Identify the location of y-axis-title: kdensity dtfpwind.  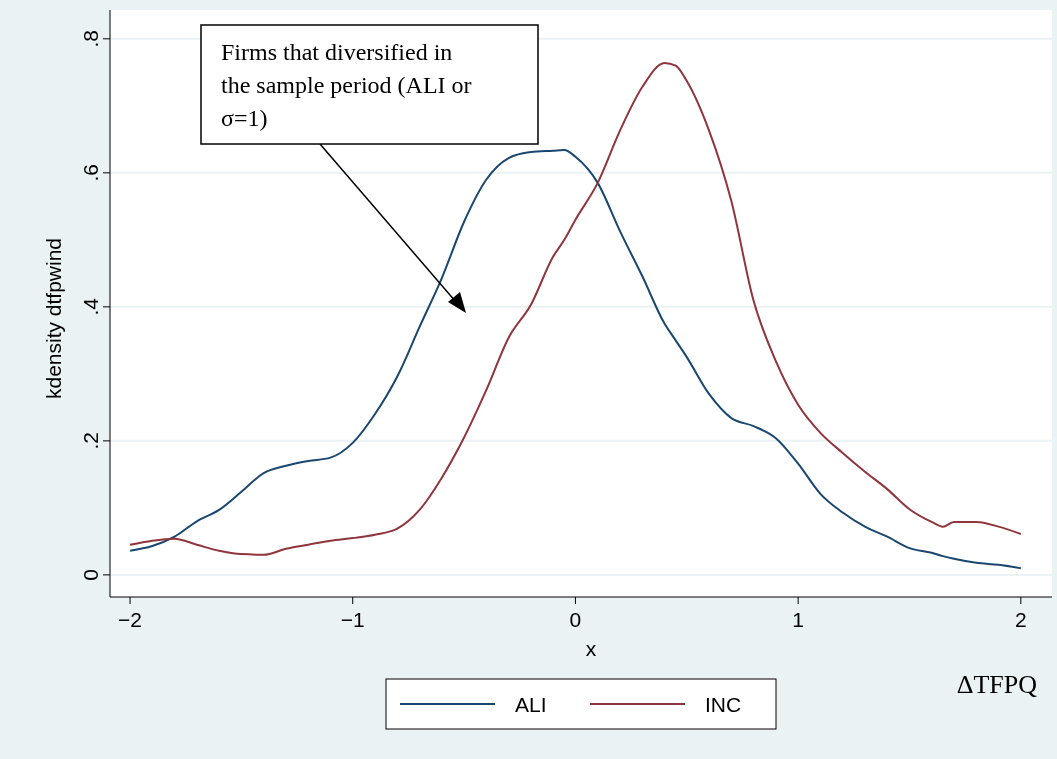
(53, 318).